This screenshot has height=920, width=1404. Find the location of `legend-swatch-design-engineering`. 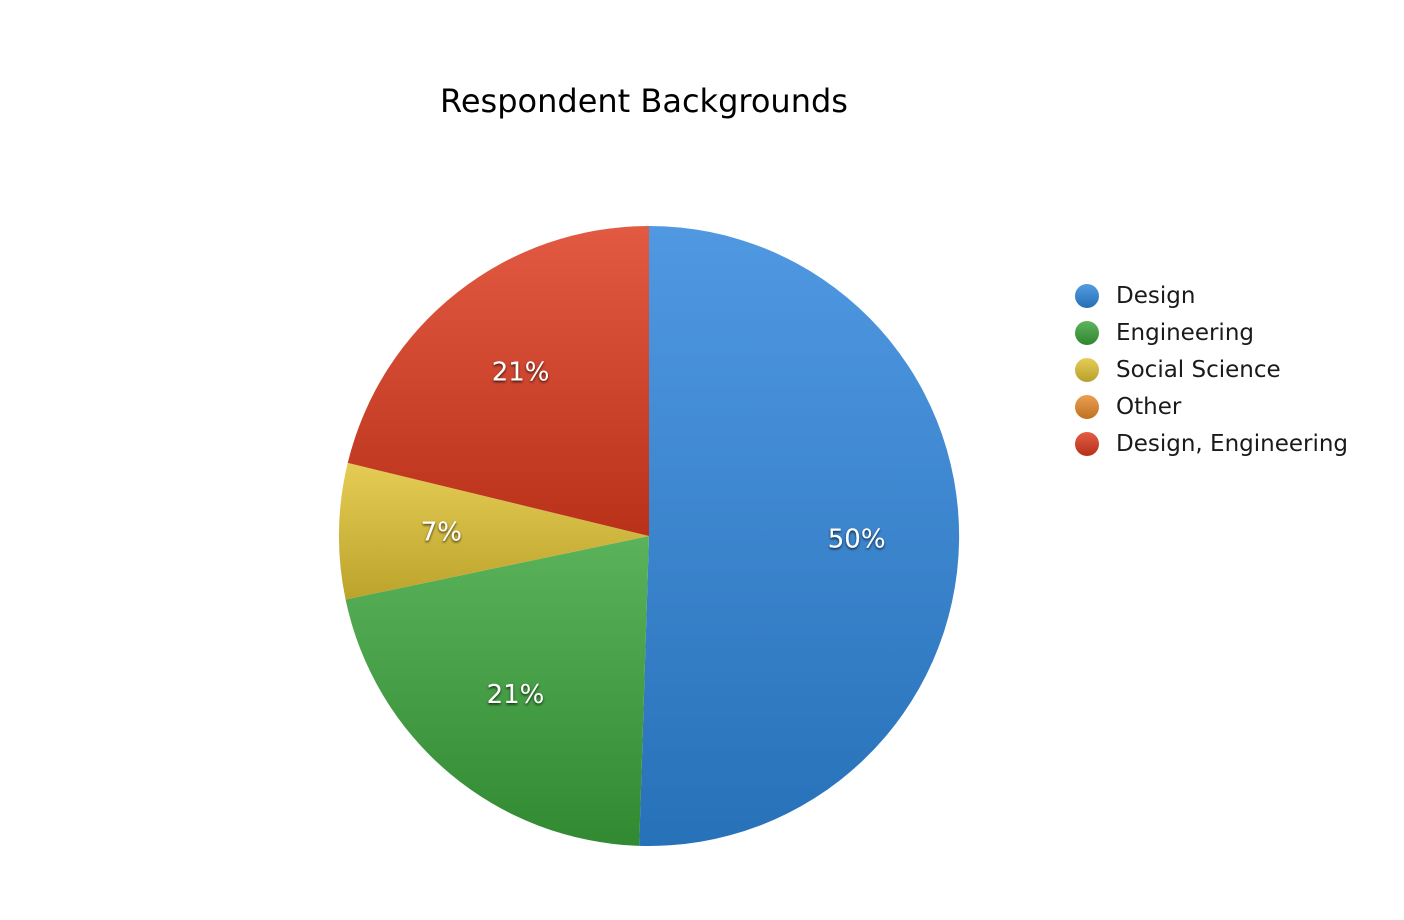

legend-swatch-design-engineering is located at coordinates (1087, 444).